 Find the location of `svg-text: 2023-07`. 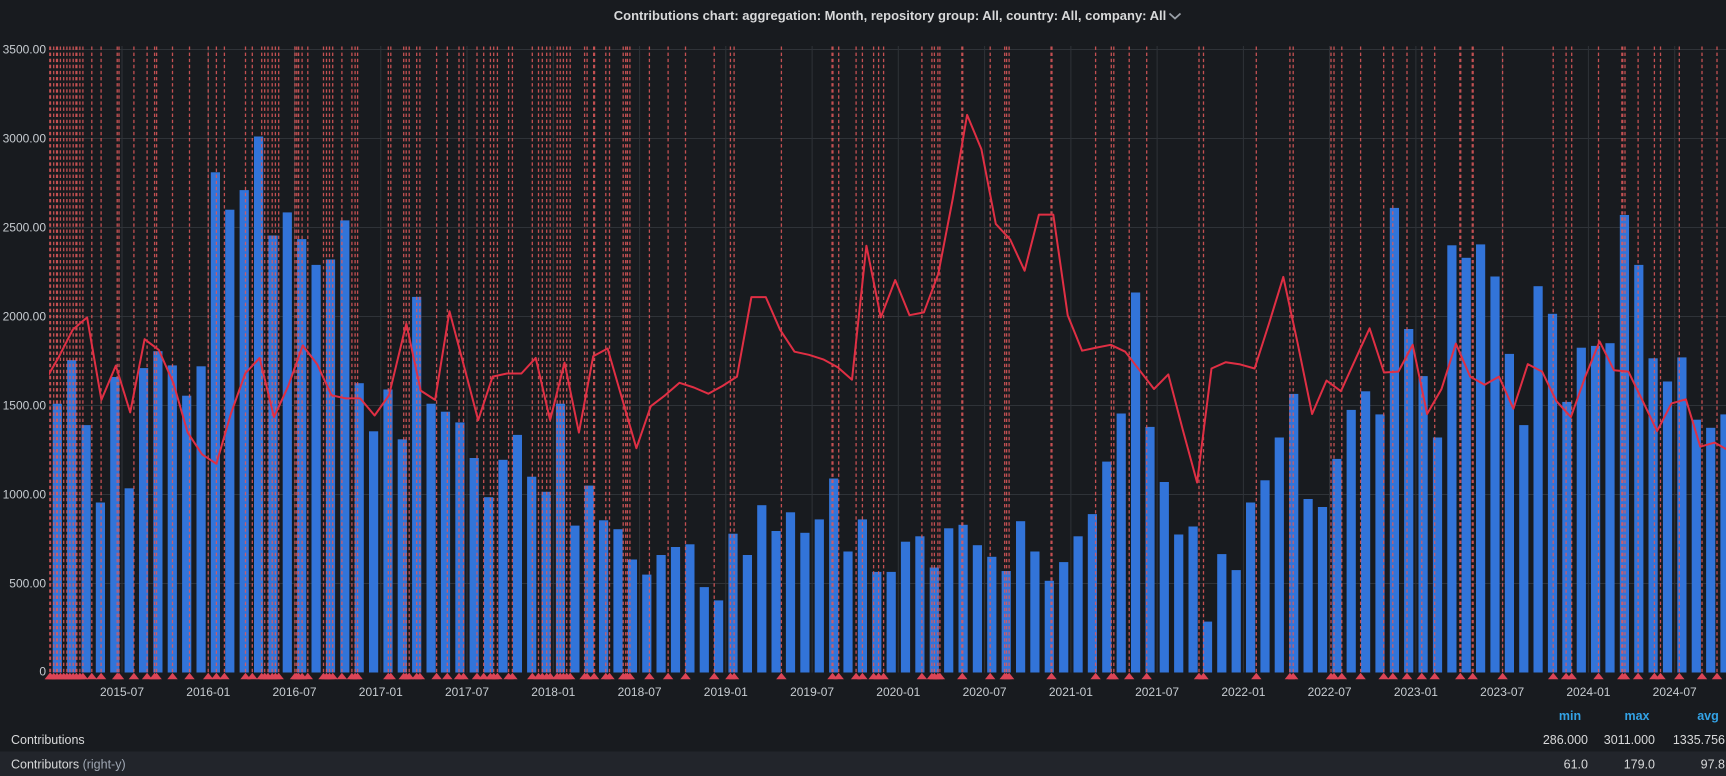

svg-text: 2023-07 is located at coordinates (1502, 692).